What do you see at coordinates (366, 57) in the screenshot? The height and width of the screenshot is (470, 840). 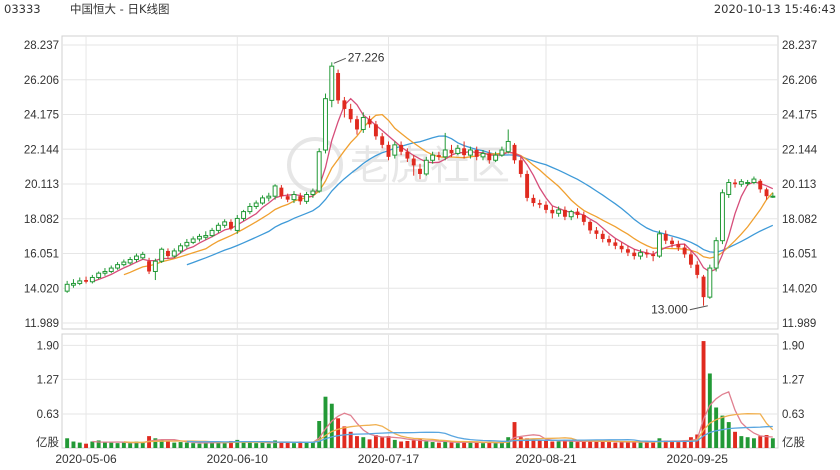 I see `high-price-label: 27.226` at bounding box center [366, 57].